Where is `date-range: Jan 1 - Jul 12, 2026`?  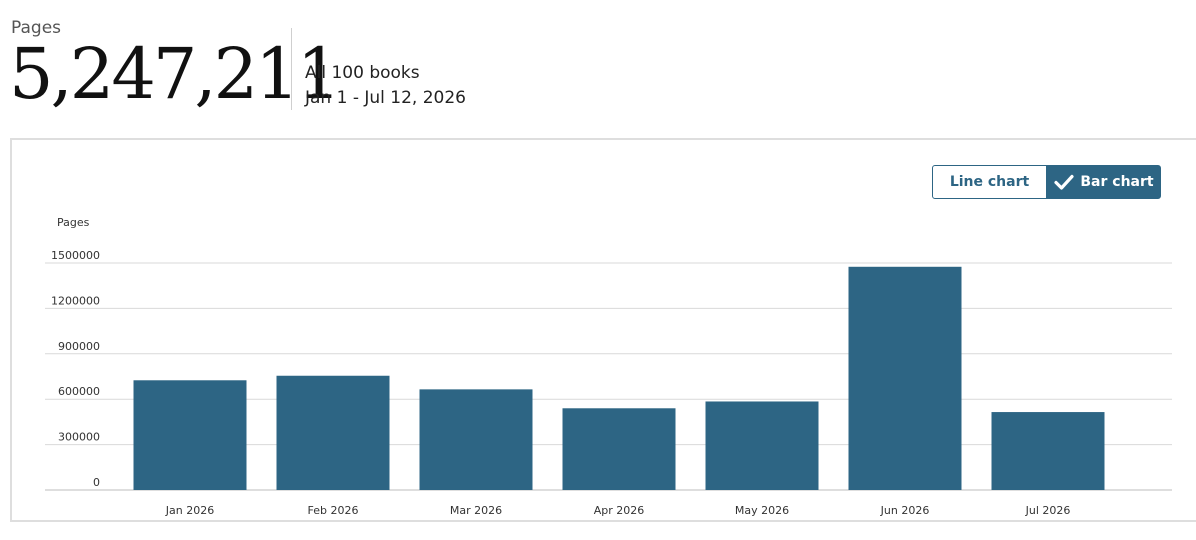
date-range: Jan 1 - Jul 12, 2026 is located at coordinates (385, 98).